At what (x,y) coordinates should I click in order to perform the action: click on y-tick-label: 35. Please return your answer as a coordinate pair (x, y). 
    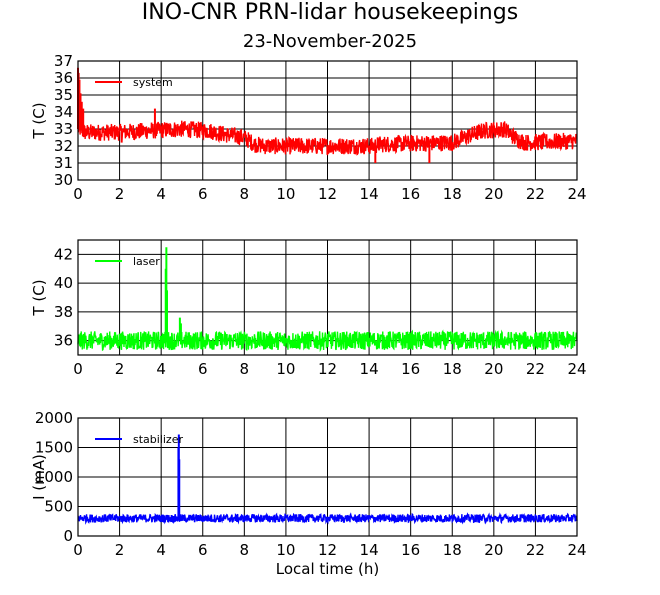
    Looking at the image, I should click on (63, 95).